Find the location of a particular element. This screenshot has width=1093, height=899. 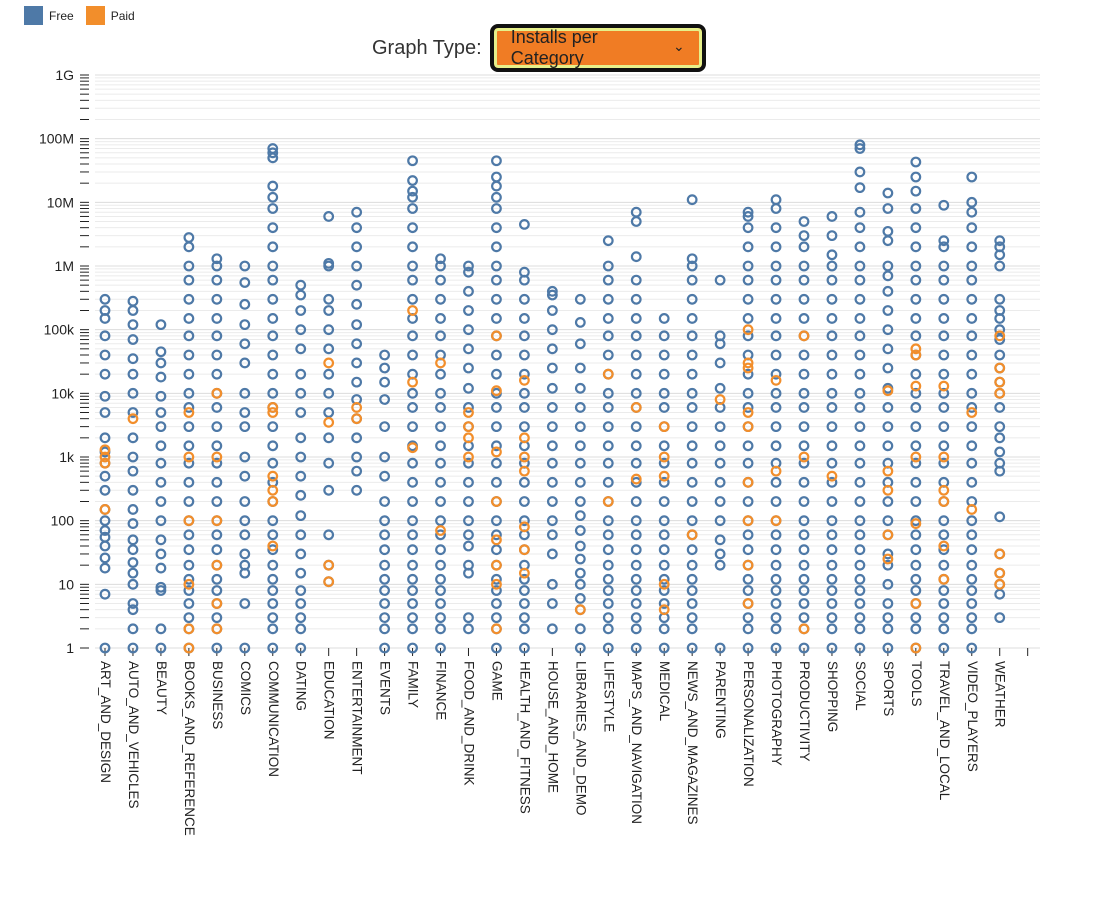

graph-type-dropdown-inner: Installs per Category ⌄ is located at coordinates (598, 47).